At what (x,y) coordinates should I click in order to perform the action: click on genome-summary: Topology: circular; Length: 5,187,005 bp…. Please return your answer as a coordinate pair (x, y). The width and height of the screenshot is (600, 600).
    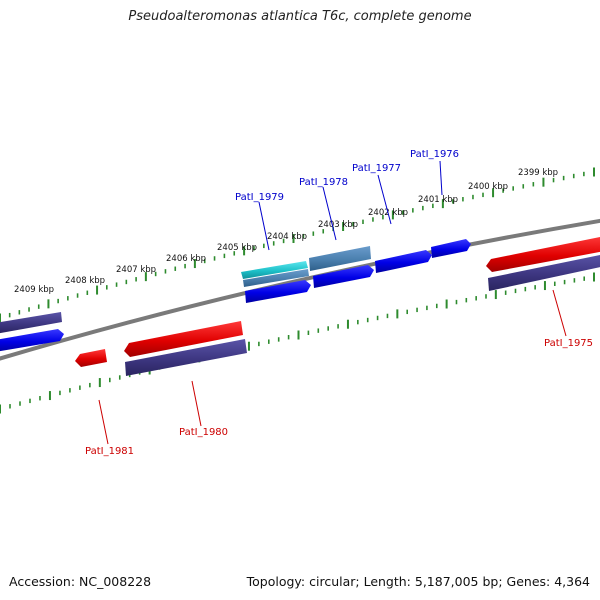
    Looking at the image, I should click on (418, 581).